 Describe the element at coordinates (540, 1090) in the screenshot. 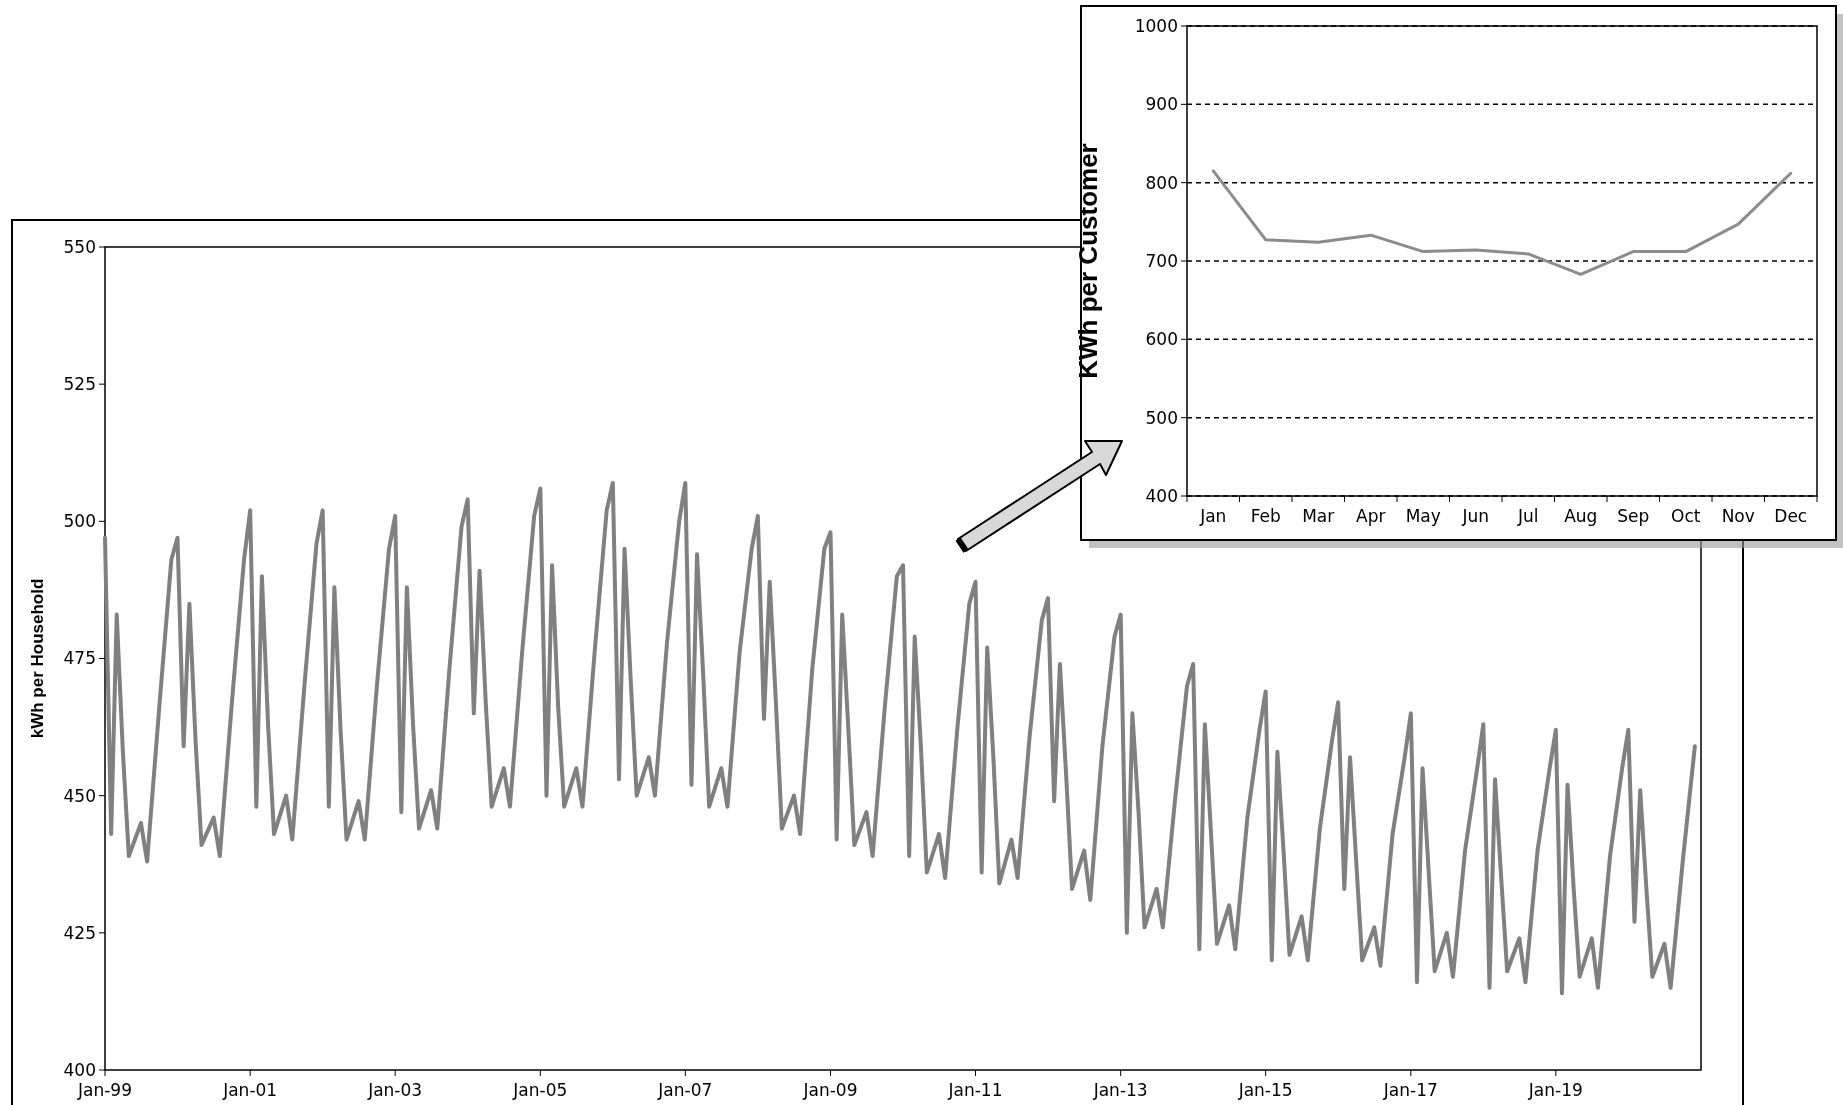

I see `x-tick-label: Jan-05` at that location.